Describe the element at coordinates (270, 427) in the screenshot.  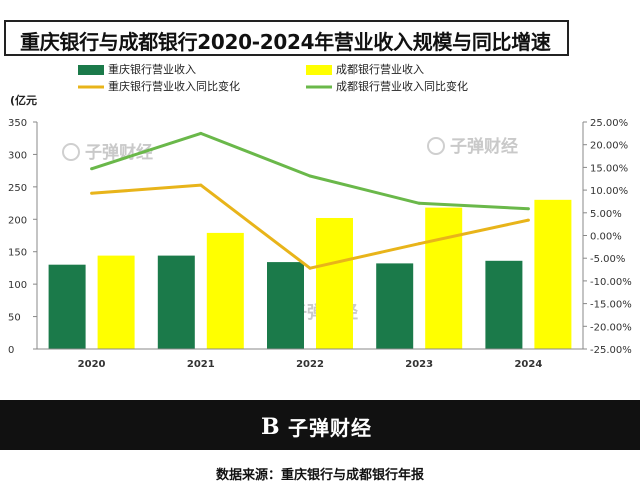
I see `brand-logo-icon: B` at that location.